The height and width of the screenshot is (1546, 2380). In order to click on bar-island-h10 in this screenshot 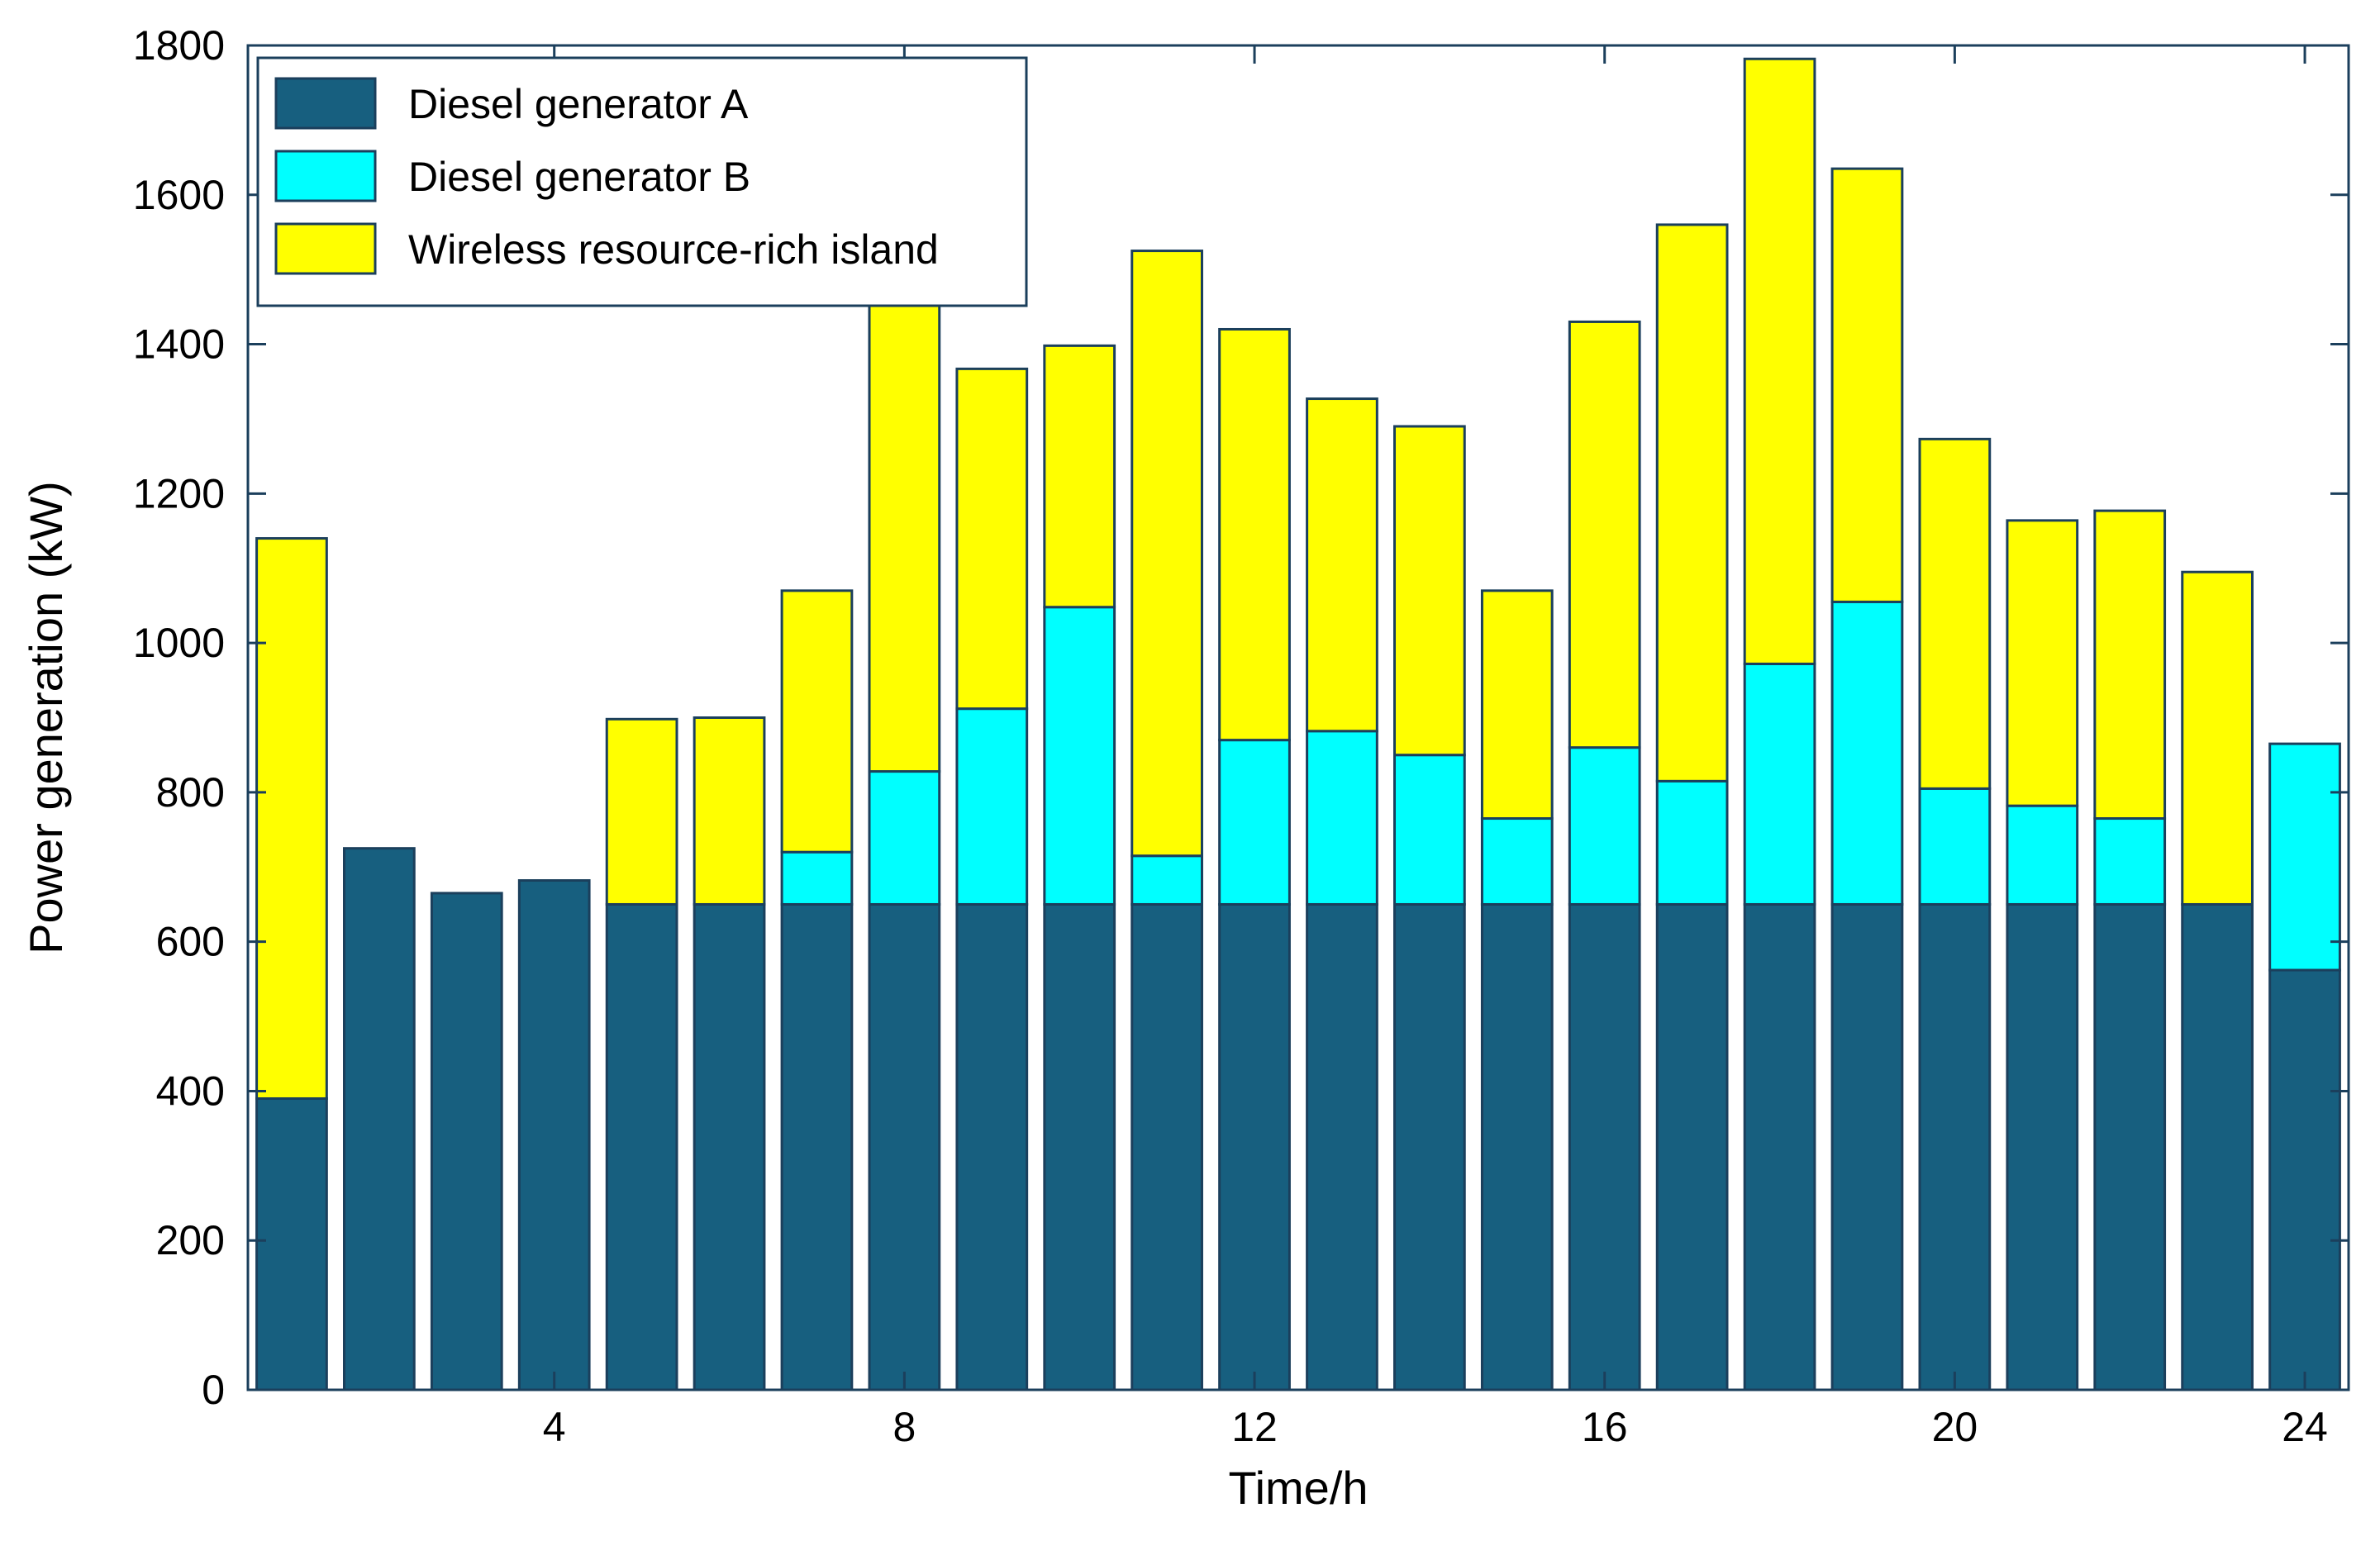, I will do `click(1079, 476)`.